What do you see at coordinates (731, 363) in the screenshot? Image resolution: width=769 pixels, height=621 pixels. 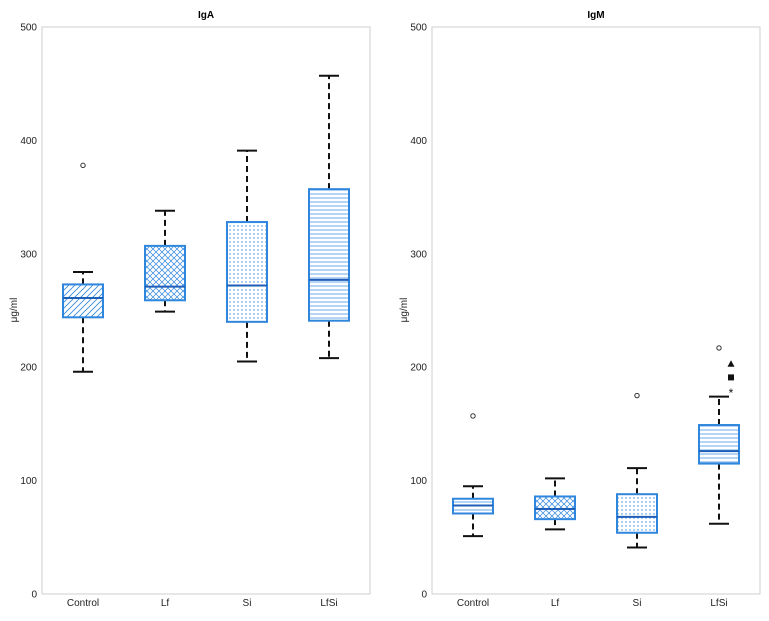 I see `outlier-triangle` at bounding box center [731, 363].